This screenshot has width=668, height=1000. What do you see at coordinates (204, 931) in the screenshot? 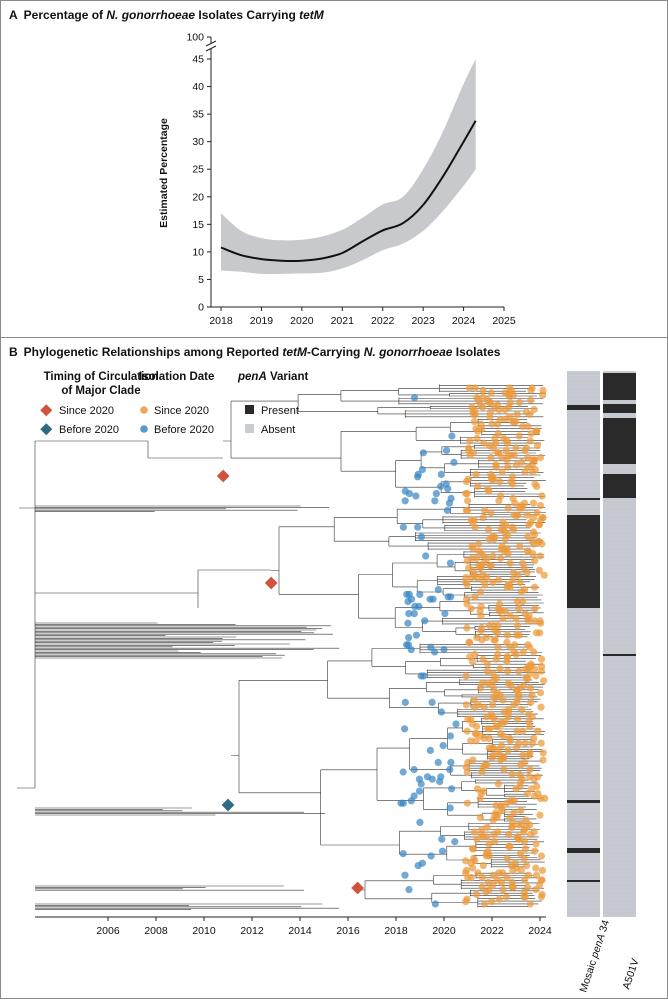
I see `time-tick-label: 2010` at bounding box center [204, 931].